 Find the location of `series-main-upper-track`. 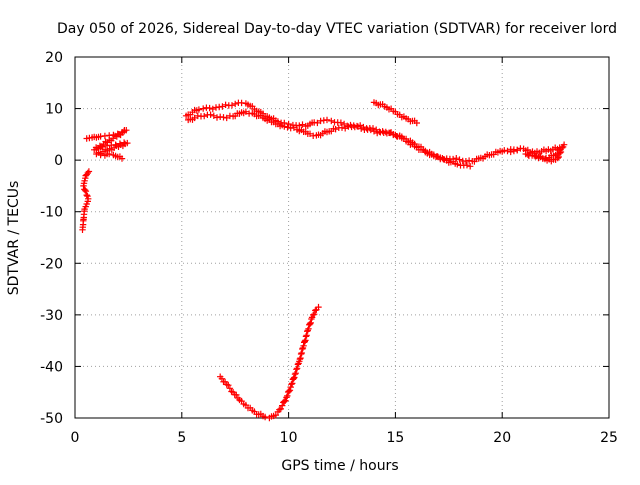

series-main-upper-track is located at coordinates (351, 132).